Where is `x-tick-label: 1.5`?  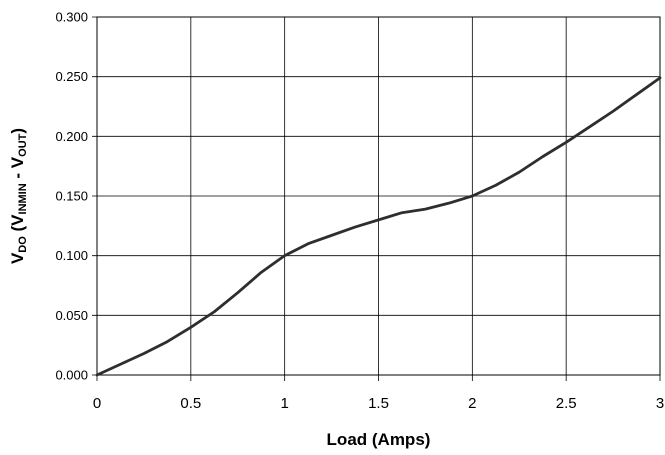 x-tick-label: 1.5 is located at coordinates (378, 403).